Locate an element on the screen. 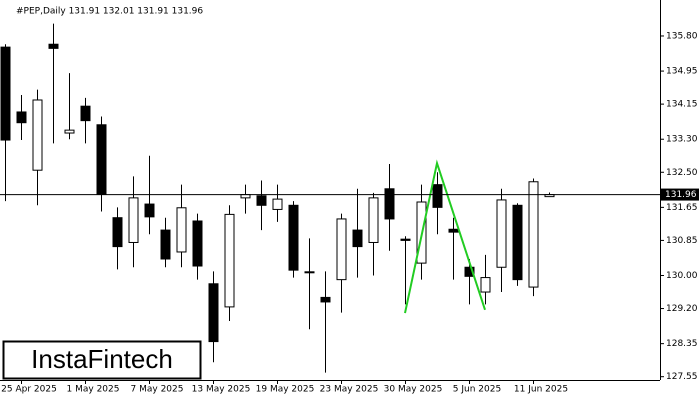 This screenshot has width=700, height=400. y-tick-label: 131.65 is located at coordinates (682, 208).